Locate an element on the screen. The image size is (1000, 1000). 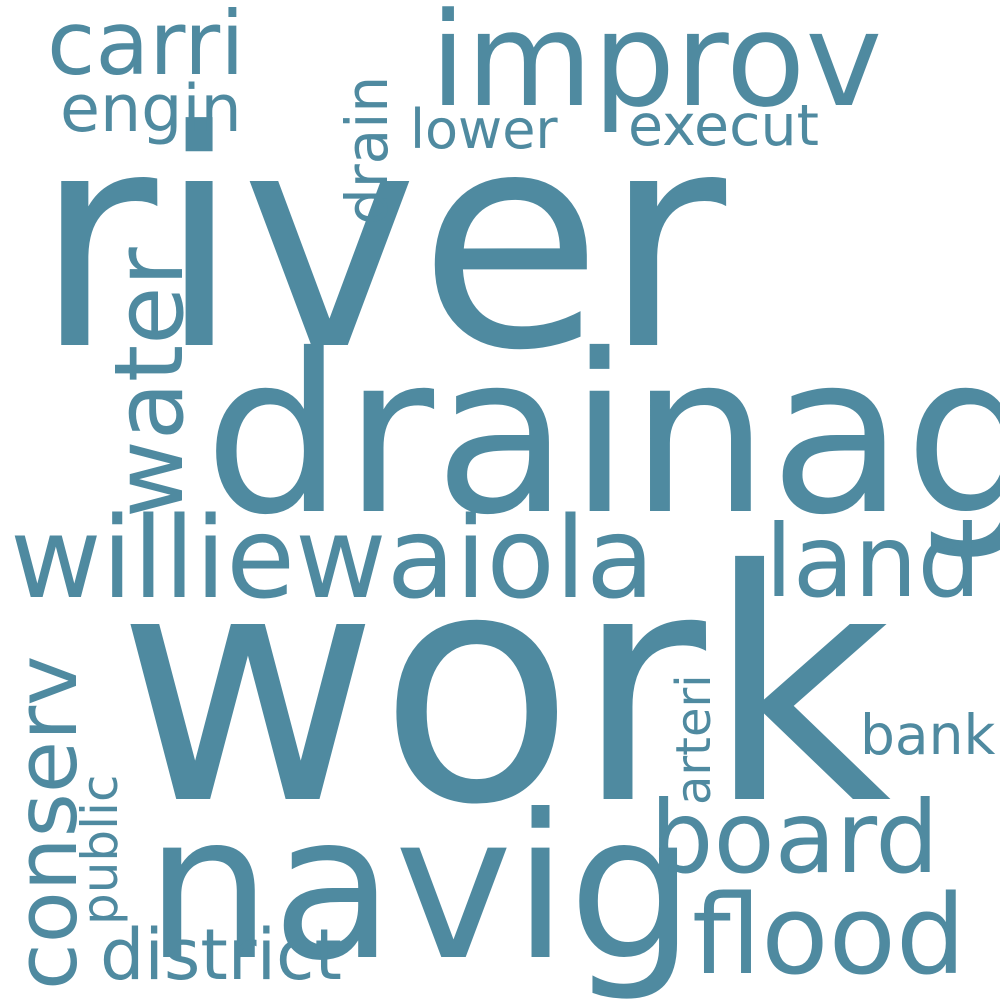
word-lower: lower is located at coordinates (484, 129).